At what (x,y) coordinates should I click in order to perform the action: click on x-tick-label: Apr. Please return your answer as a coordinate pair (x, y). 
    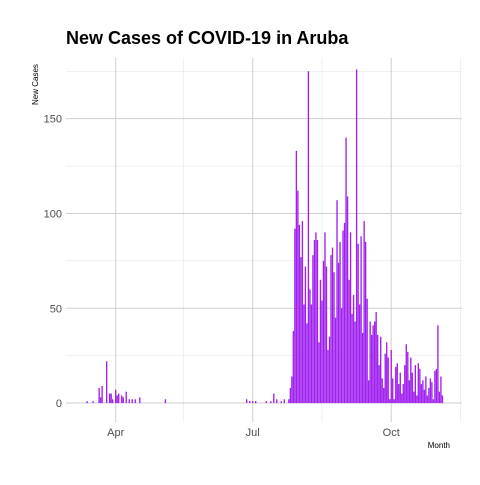
    Looking at the image, I should click on (115, 433).